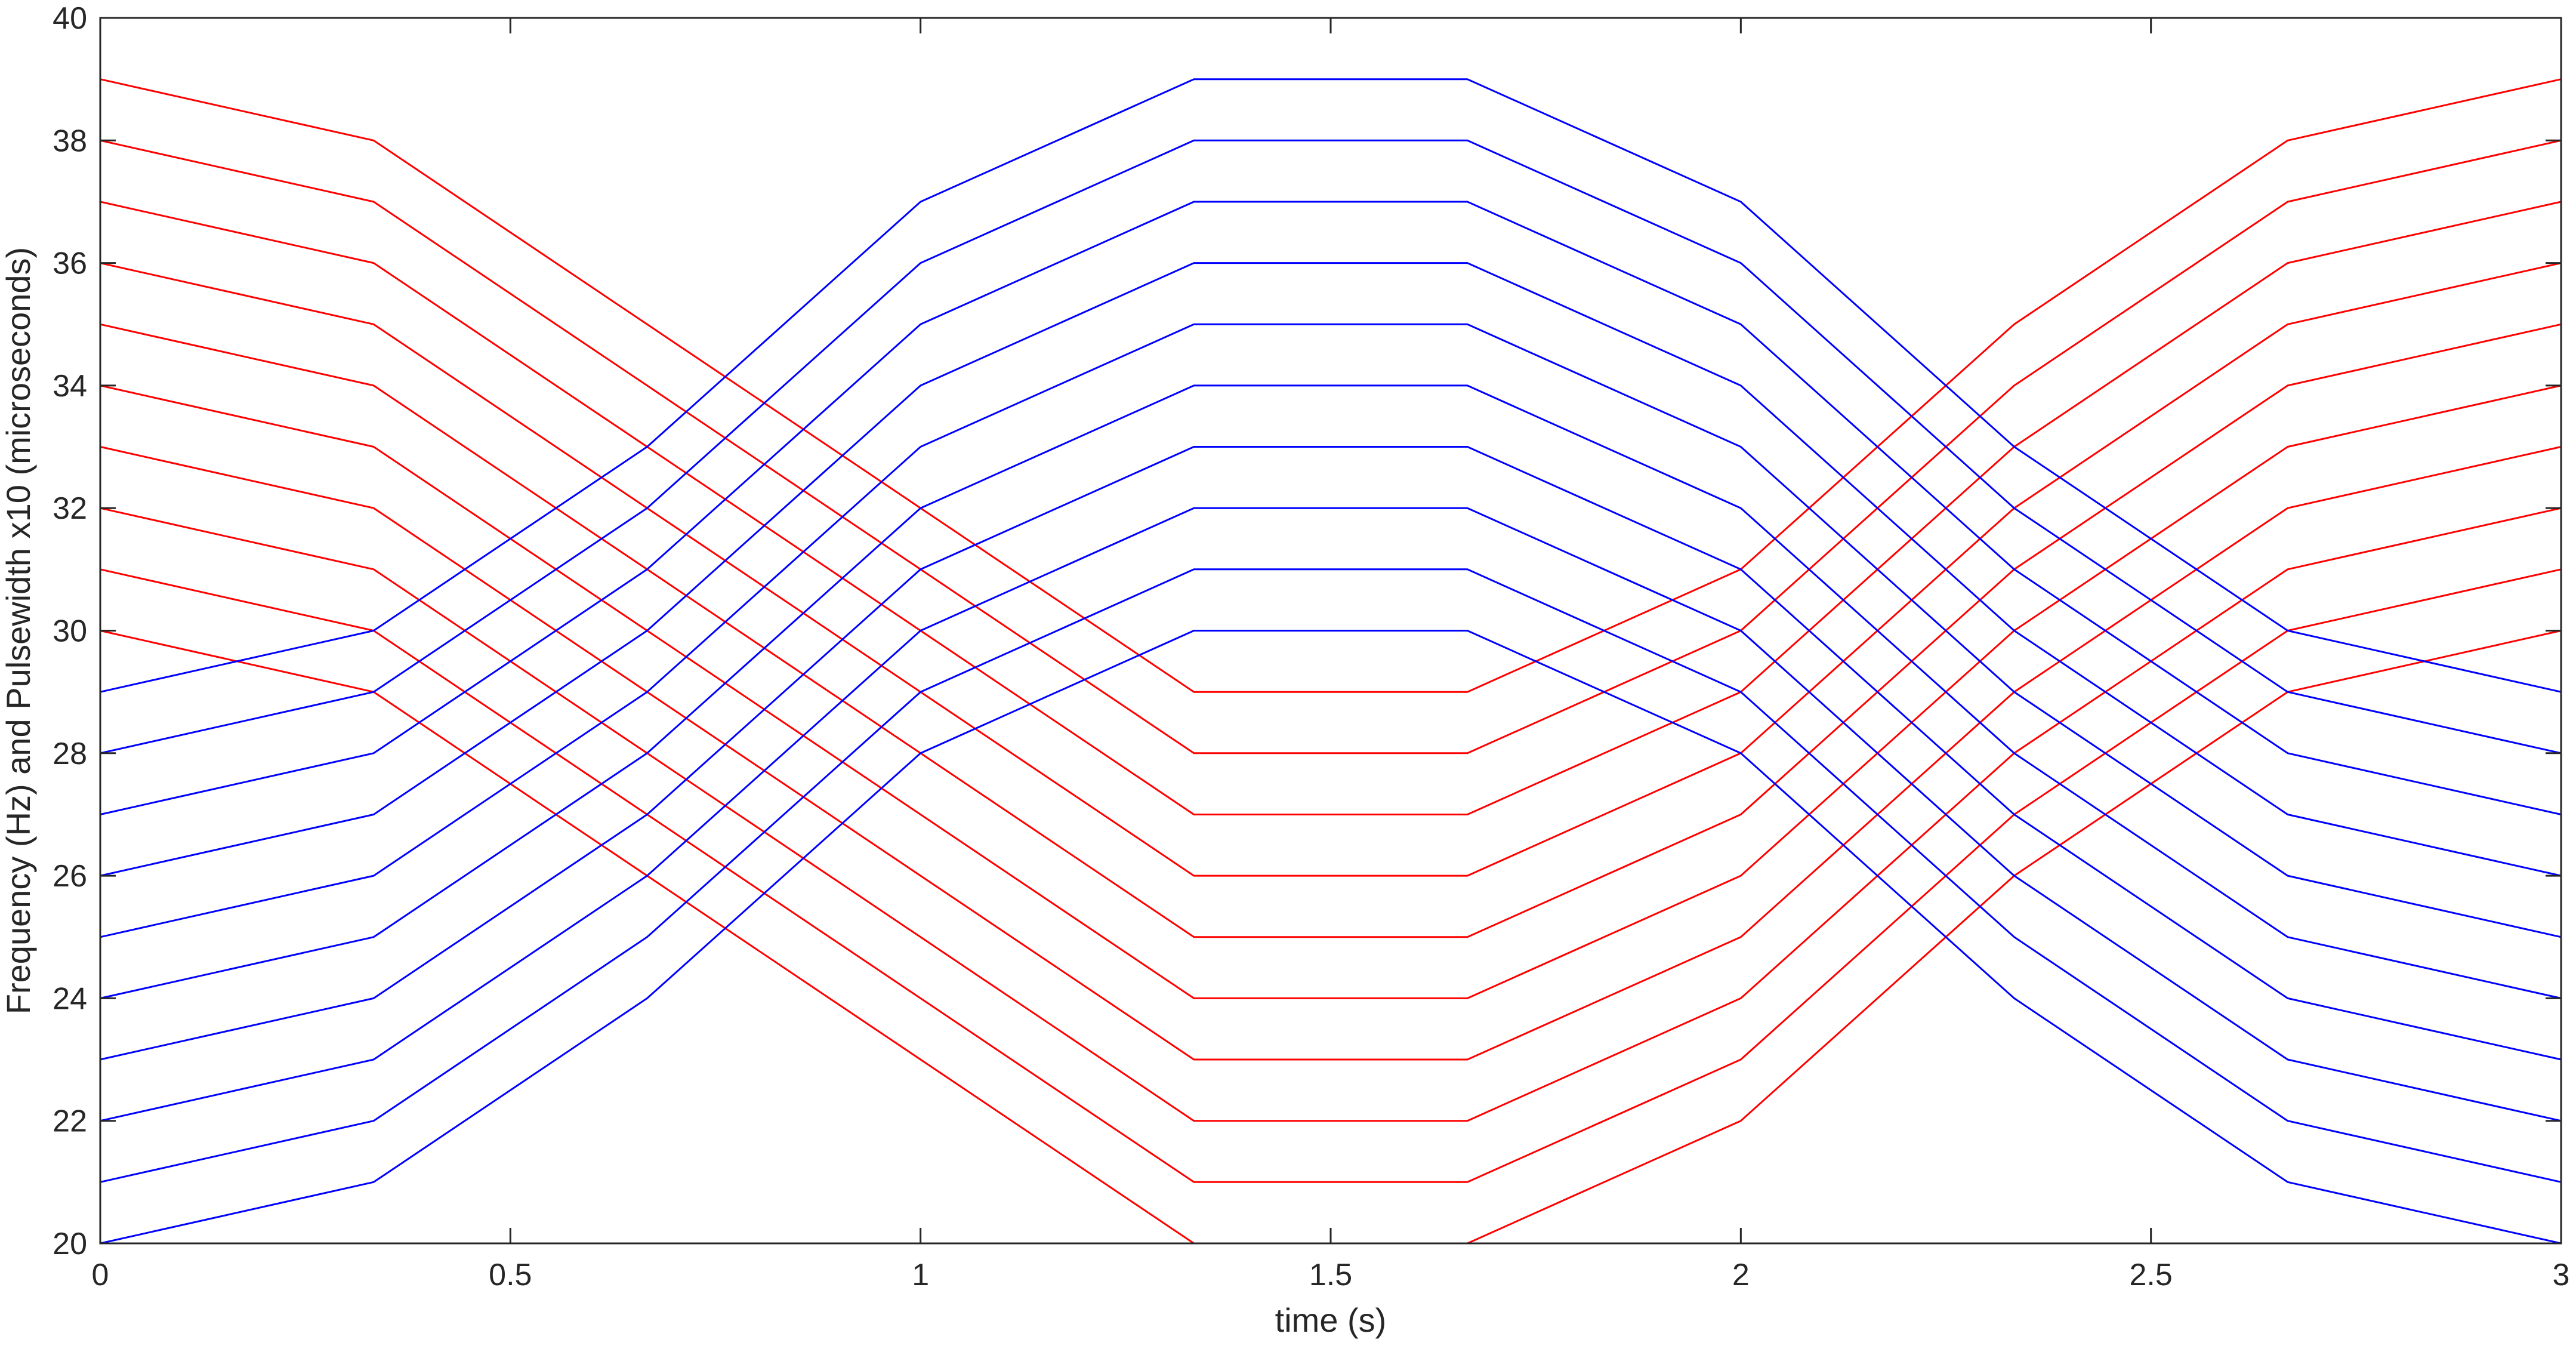 Image resolution: width=2576 pixels, height=1355 pixels. What do you see at coordinates (70, 754) in the screenshot?
I see `y-tick-label: 28` at bounding box center [70, 754].